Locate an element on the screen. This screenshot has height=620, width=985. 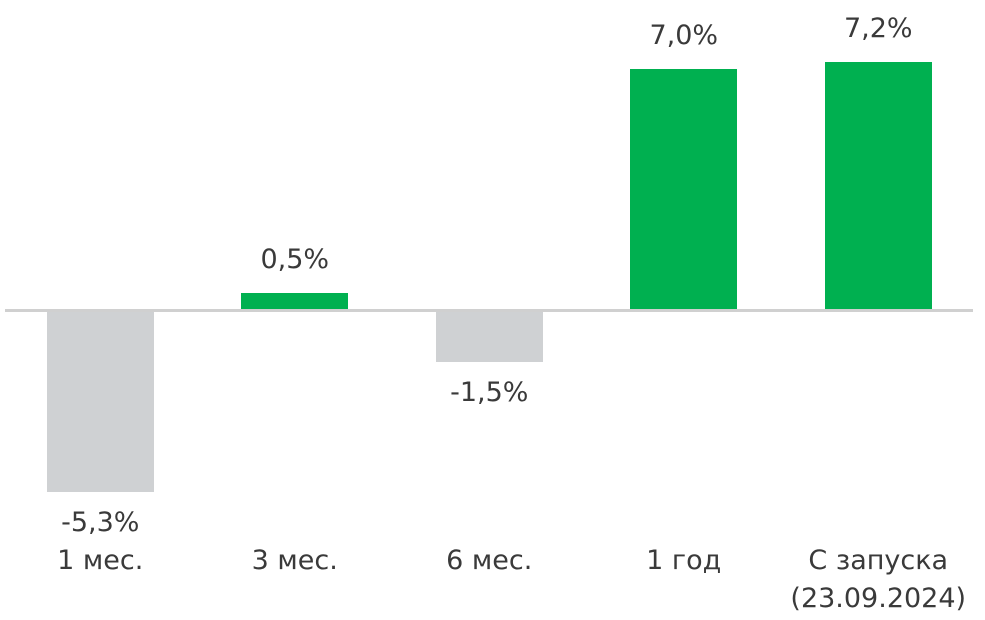
x-tick-label: 3 мес. is located at coordinates (294, 560).